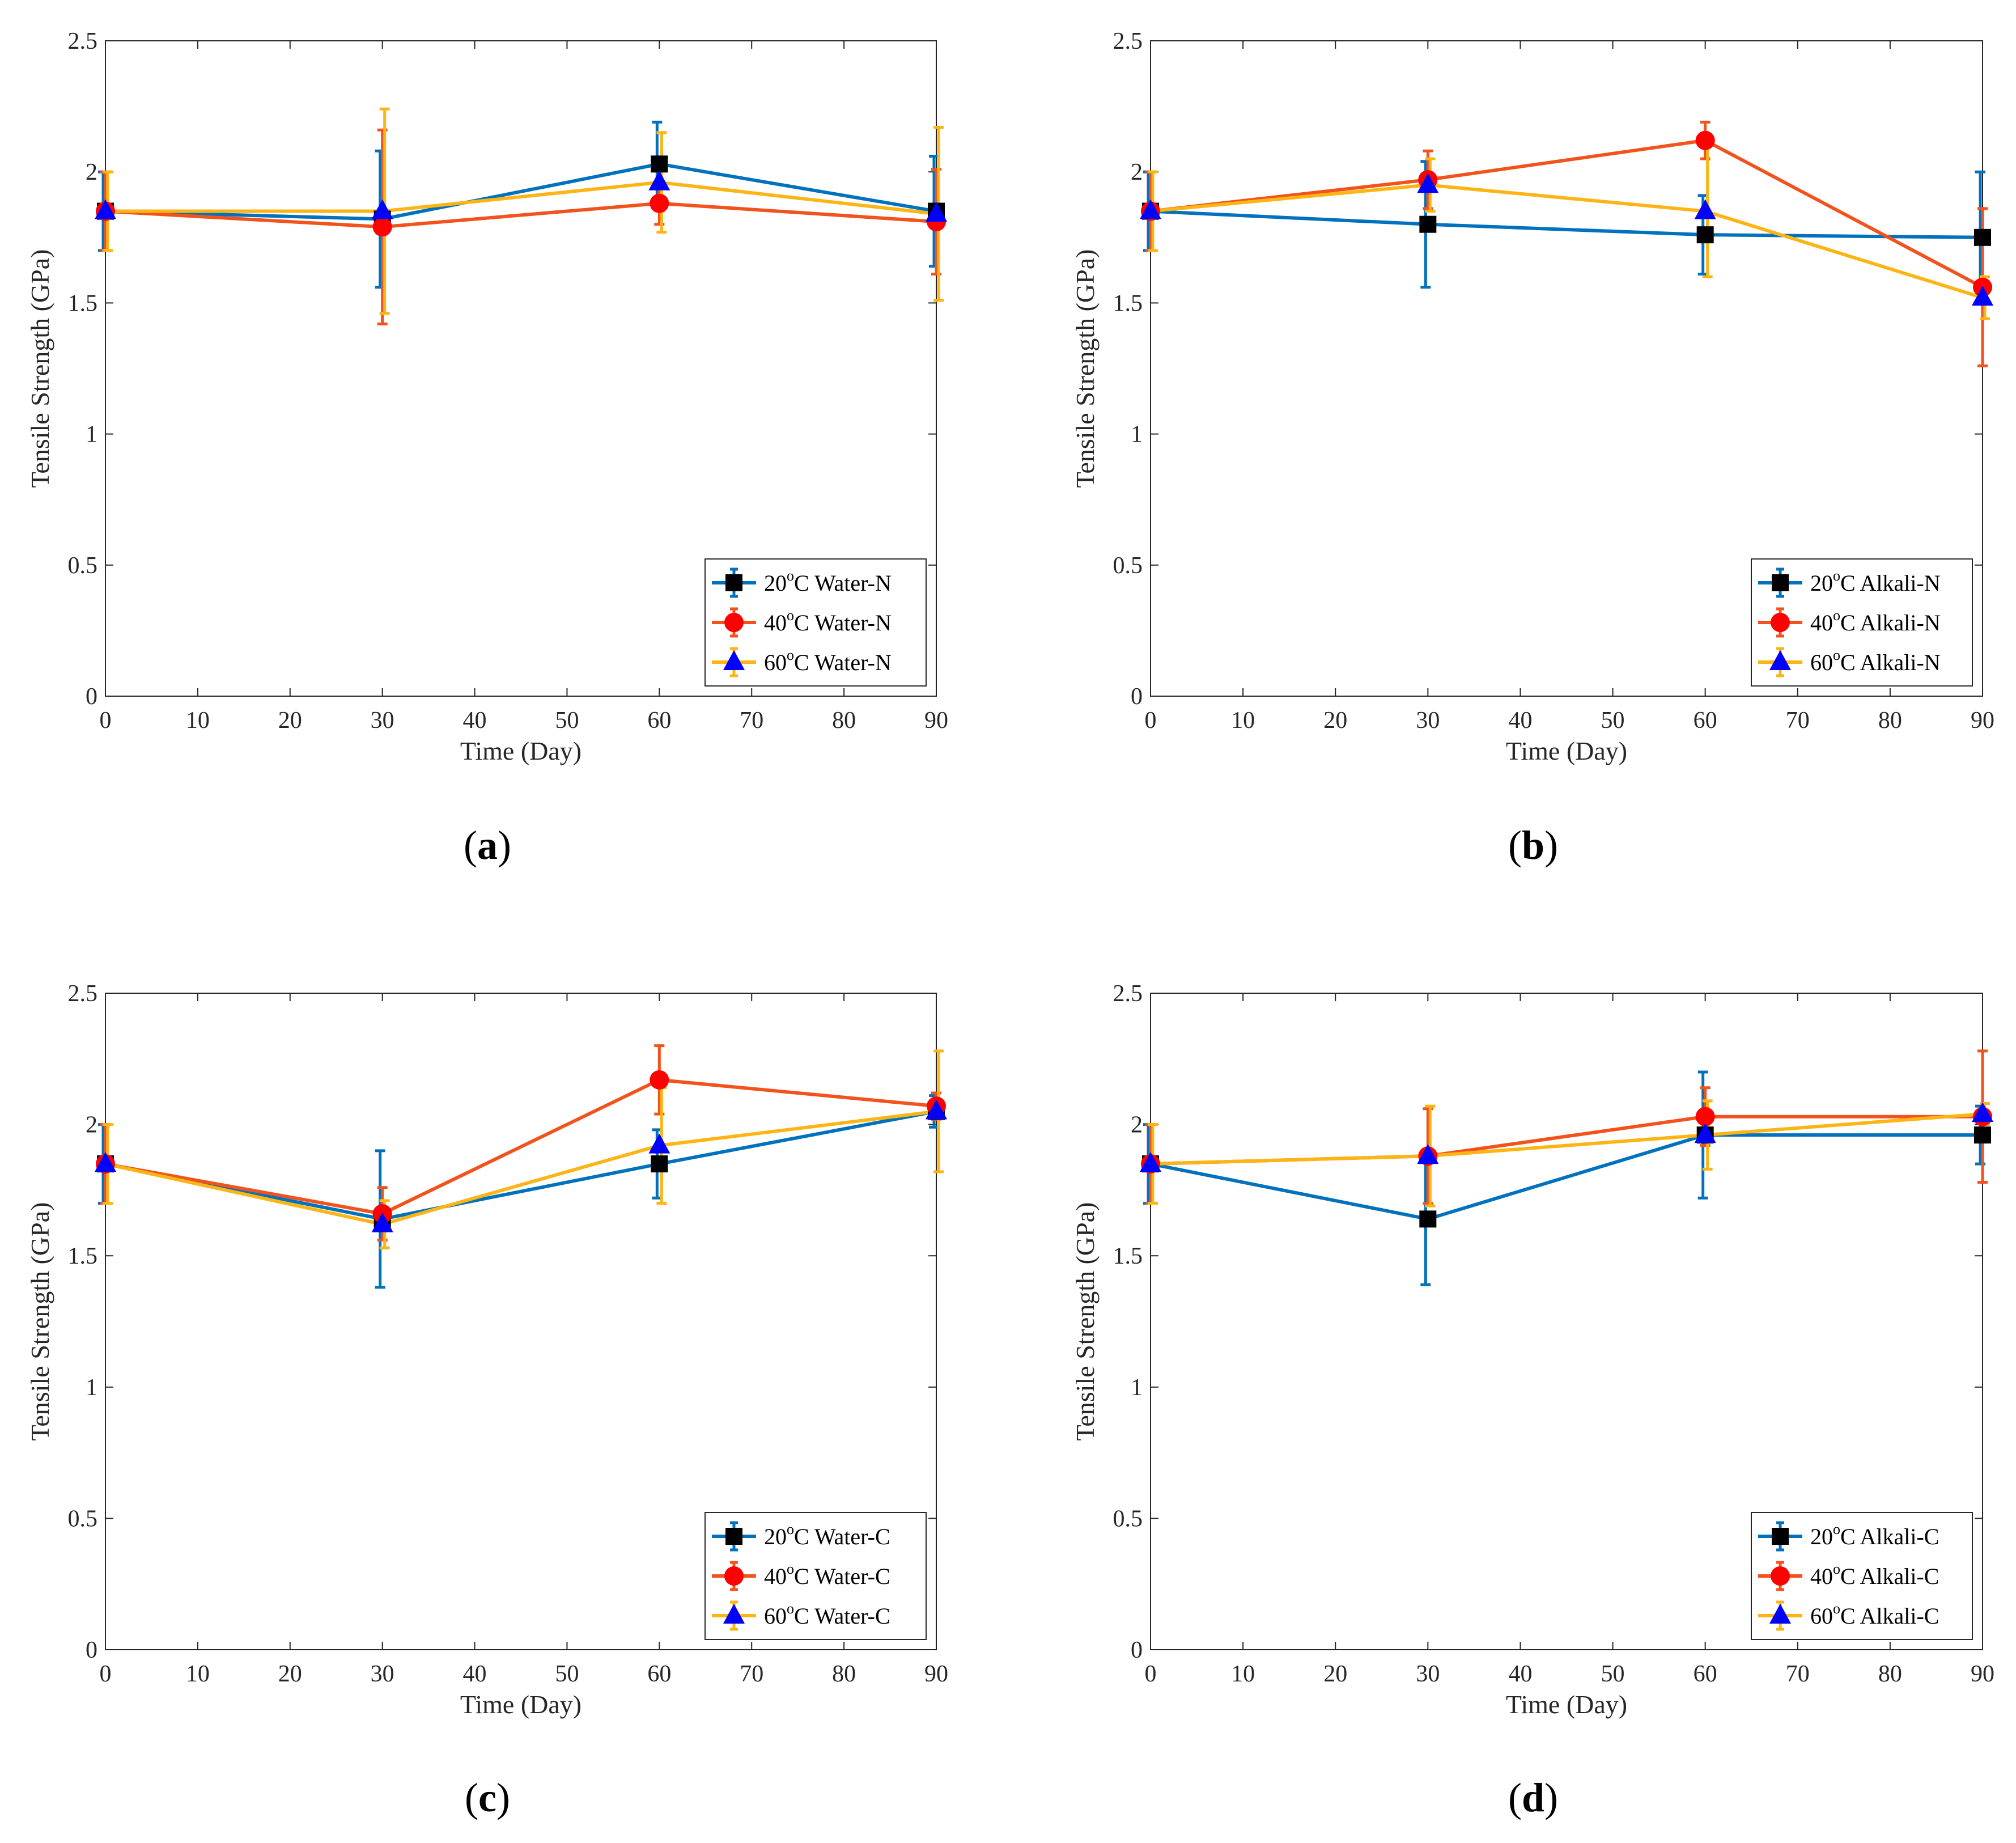 The height and width of the screenshot is (1843, 2016). I want to click on legend-item: 20oC Water-C, so click(801, 1536).